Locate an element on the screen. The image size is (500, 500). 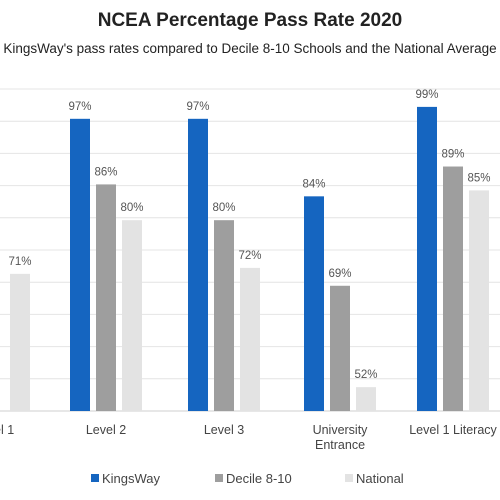
data-label: 84% is located at coordinates (313, 184).